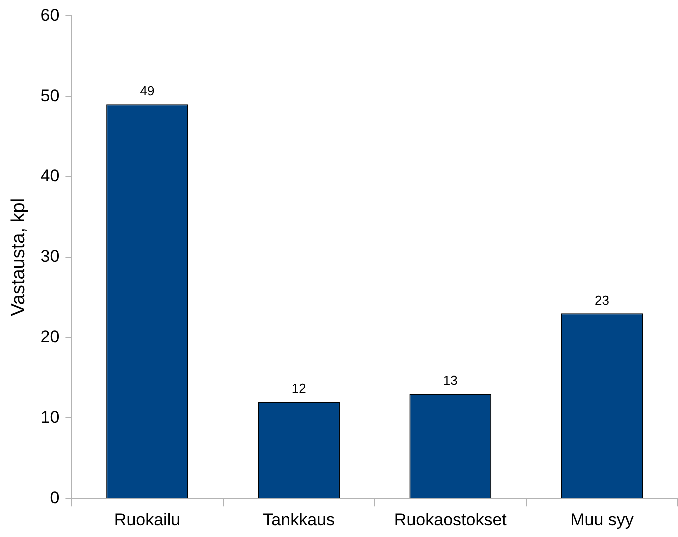 The image size is (678, 537). Describe the element at coordinates (451, 520) in the screenshot. I see `x-tick-label: Ruokaostokset` at that location.